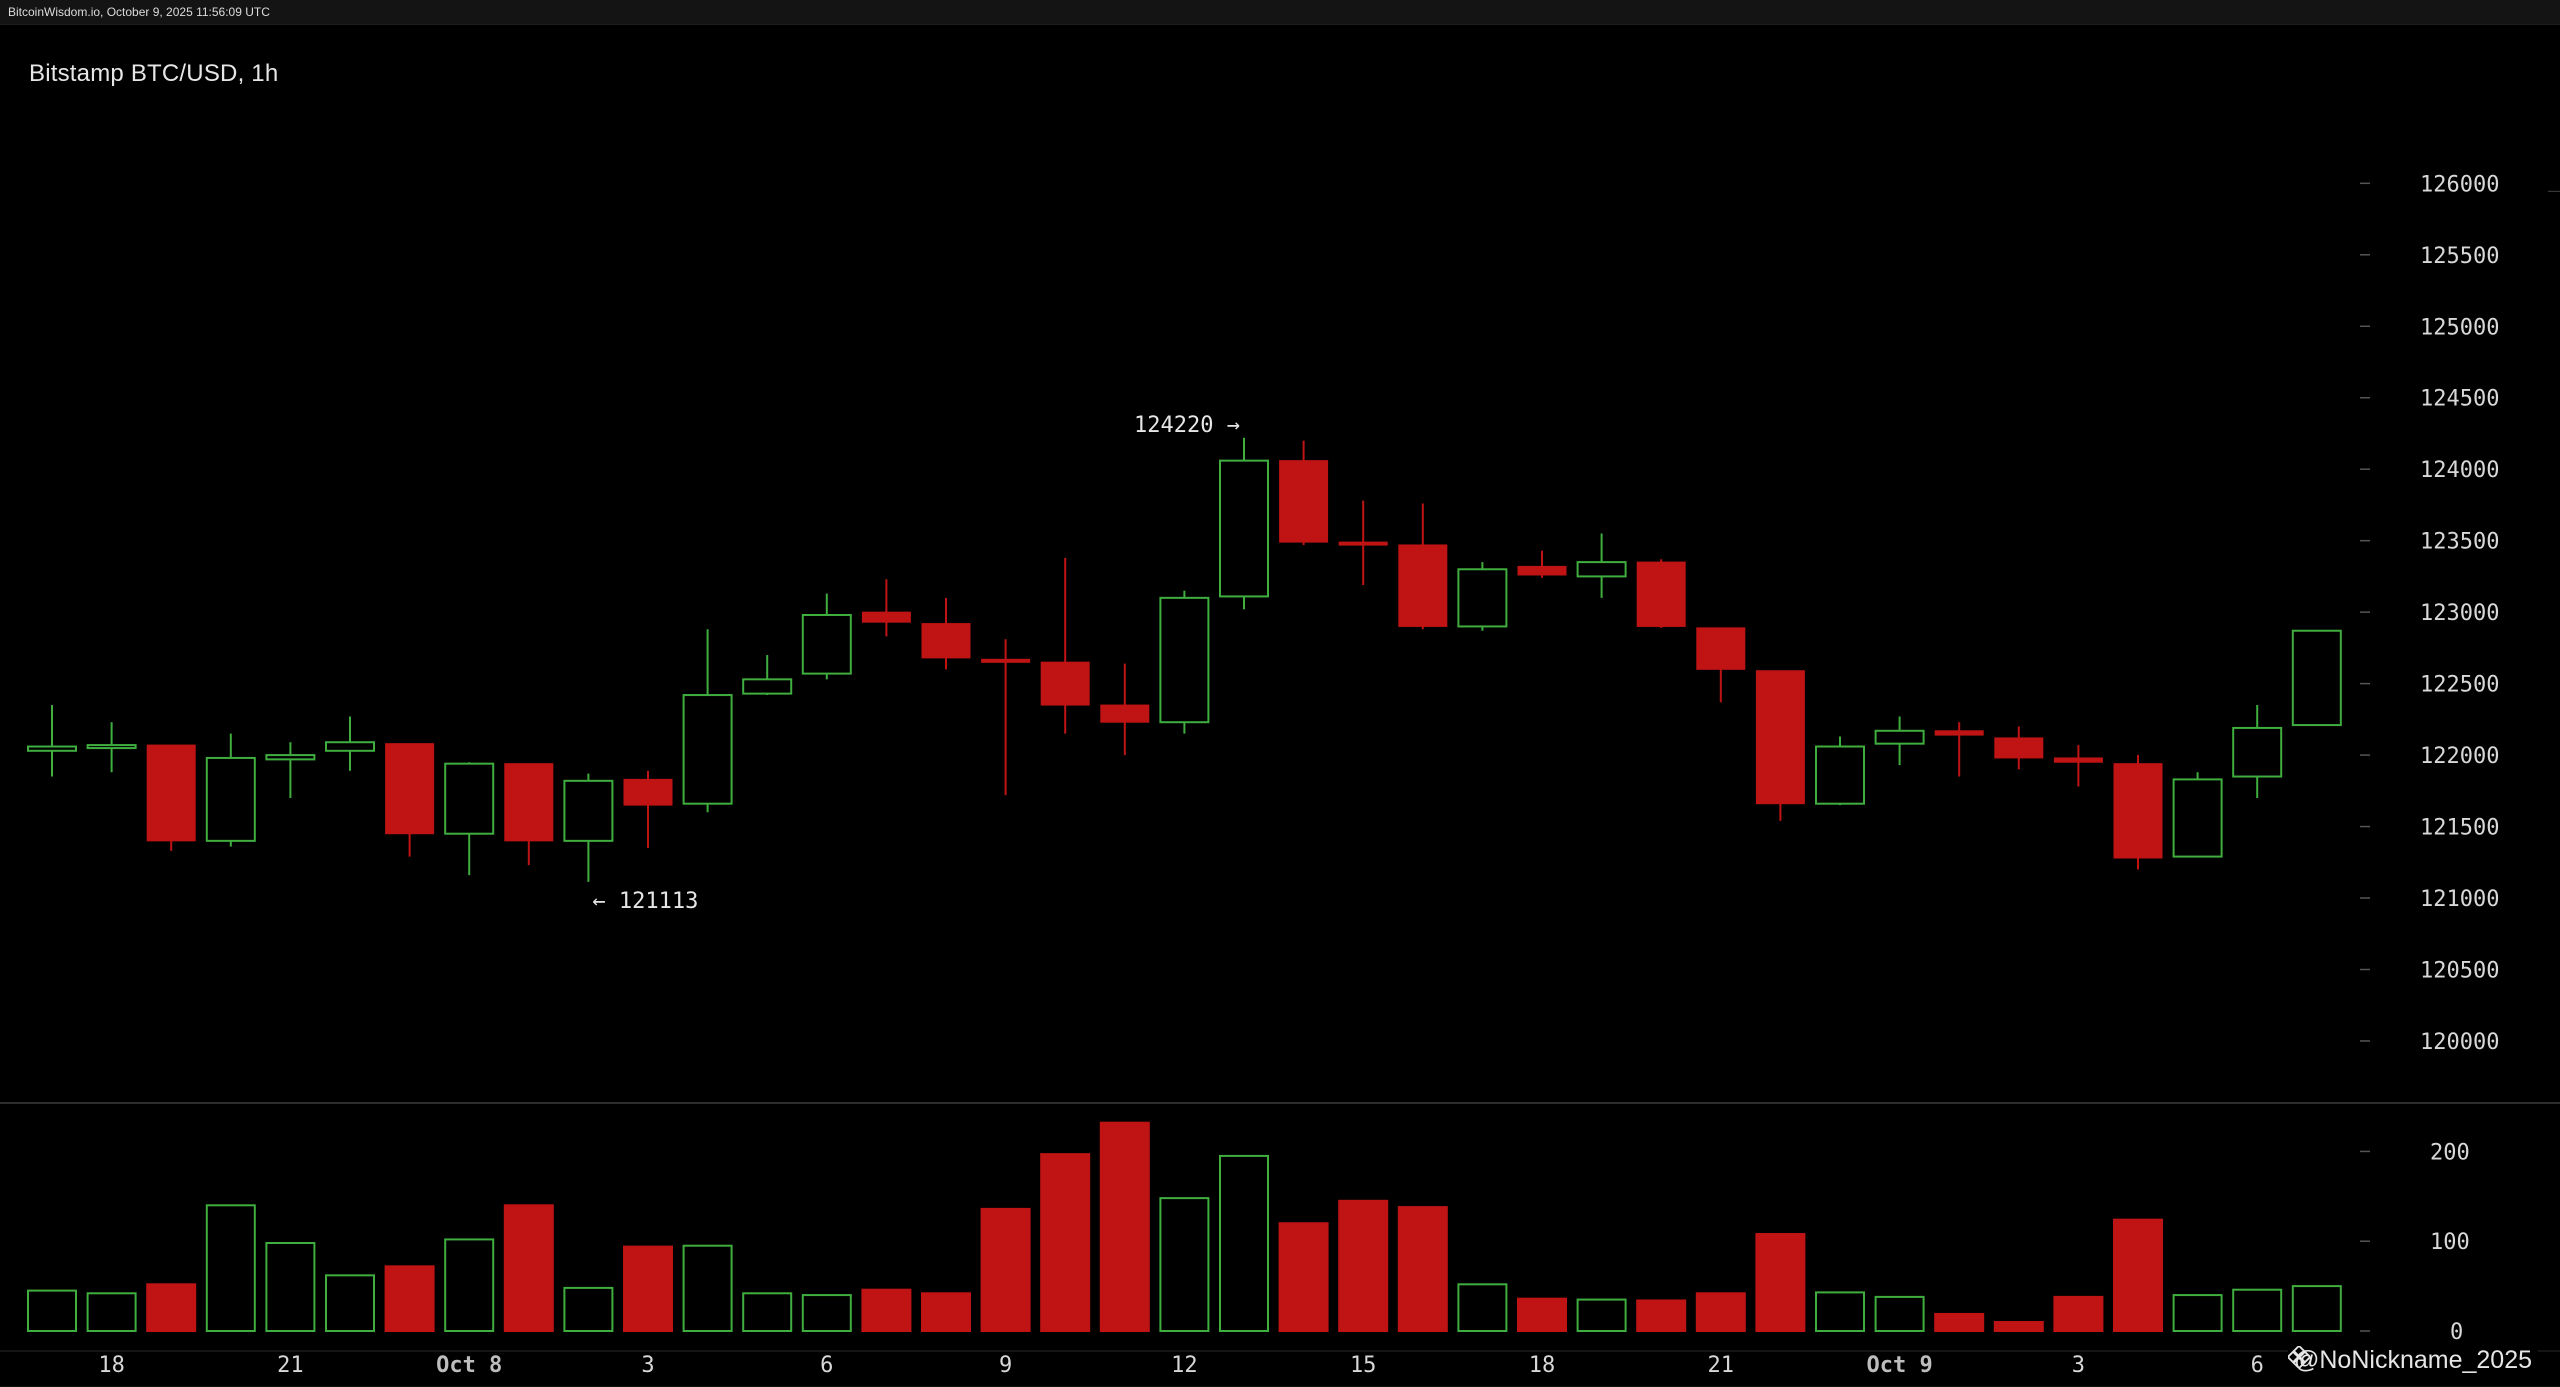  What do you see at coordinates (2459, 613) in the screenshot?
I see `price-axis-label: 123000` at bounding box center [2459, 613].